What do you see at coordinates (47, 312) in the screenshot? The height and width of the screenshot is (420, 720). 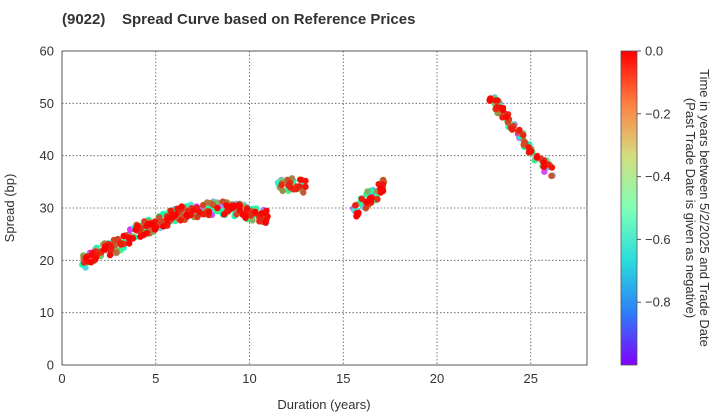 I see `y-tick-label: 10` at bounding box center [47, 312].